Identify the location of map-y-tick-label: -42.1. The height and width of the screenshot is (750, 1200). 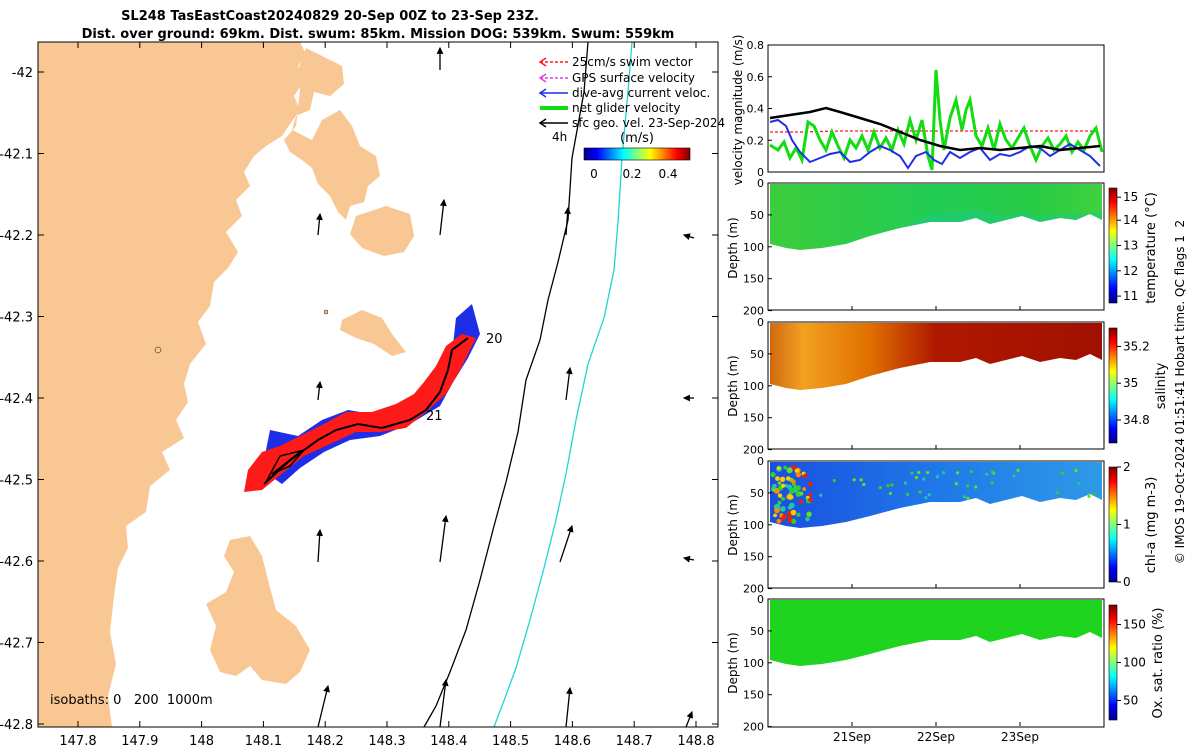
(16, 155).